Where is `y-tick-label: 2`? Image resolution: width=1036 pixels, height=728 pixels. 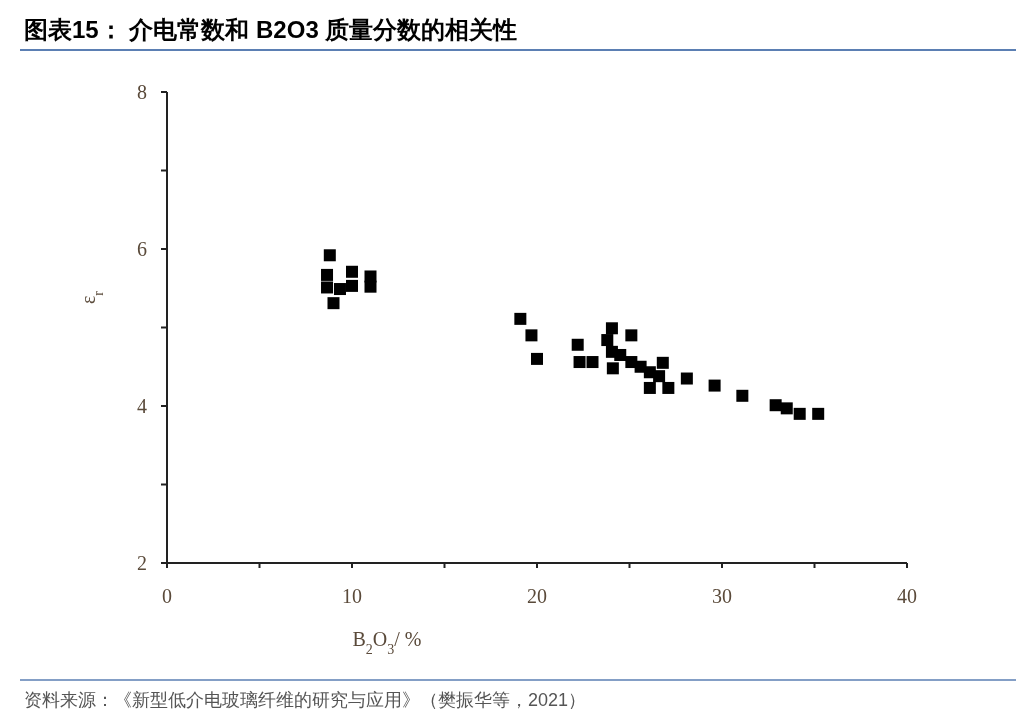
y-tick-label: 2 is located at coordinates (142, 563).